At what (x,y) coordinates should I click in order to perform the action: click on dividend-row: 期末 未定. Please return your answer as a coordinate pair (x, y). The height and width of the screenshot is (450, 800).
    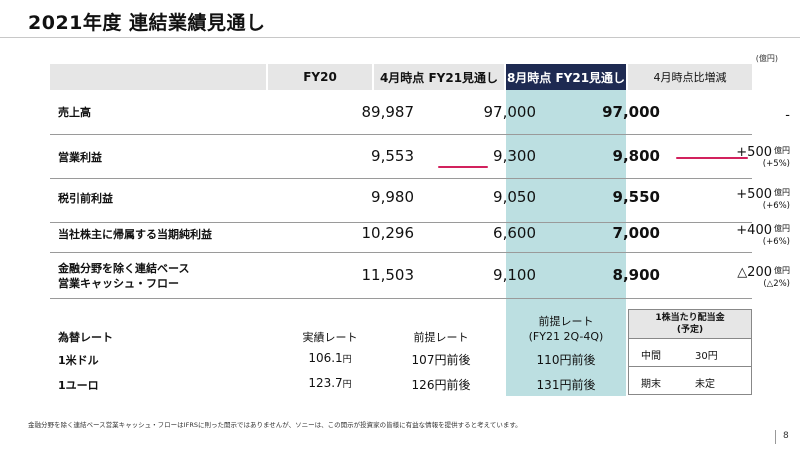
    Looking at the image, I should click on (690, 380).